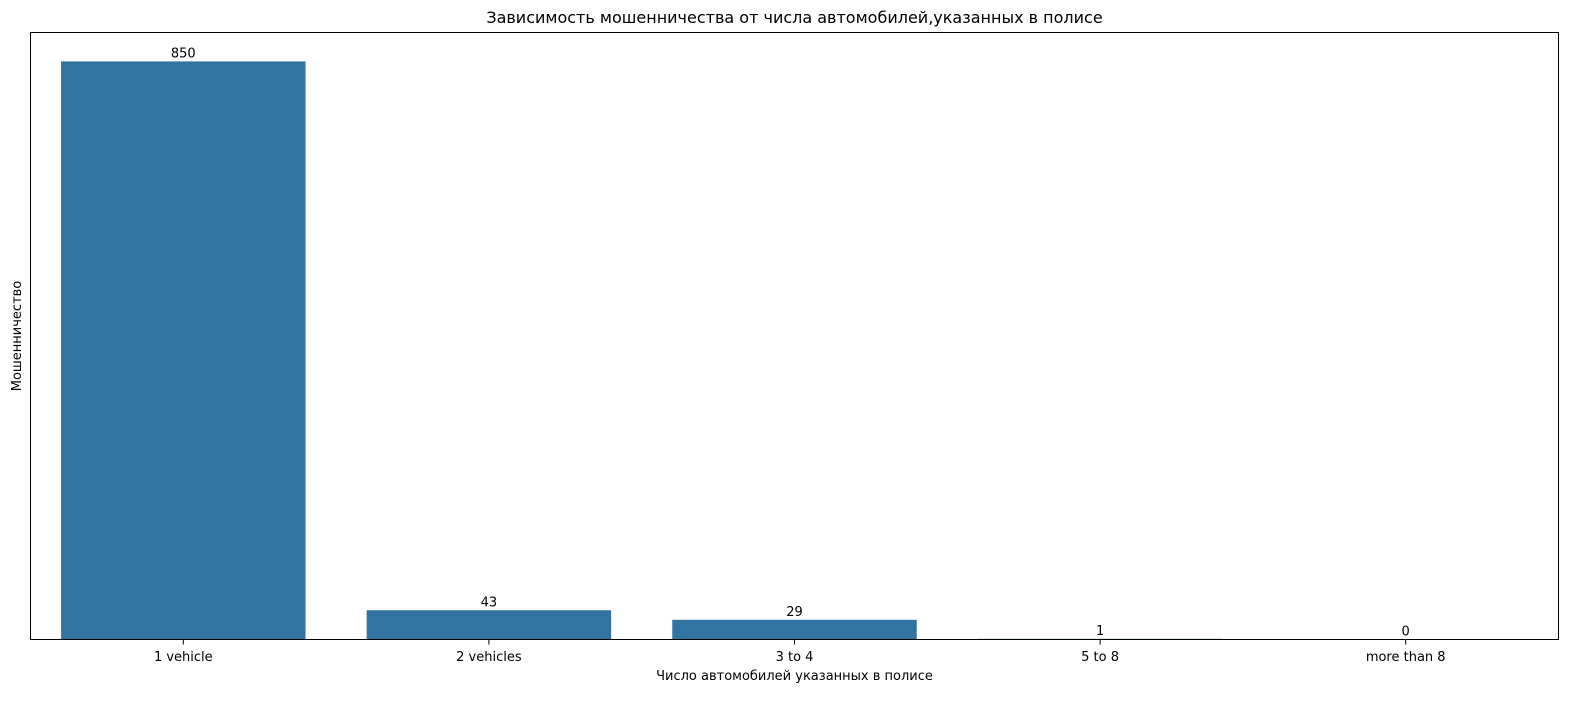 The height and width of the screenshot is (705, 1589). Describe the element at coordinates (794, 676) in the screenshot. I see `x-axis-label: Число автомобилей указанных в полисе` at that location.